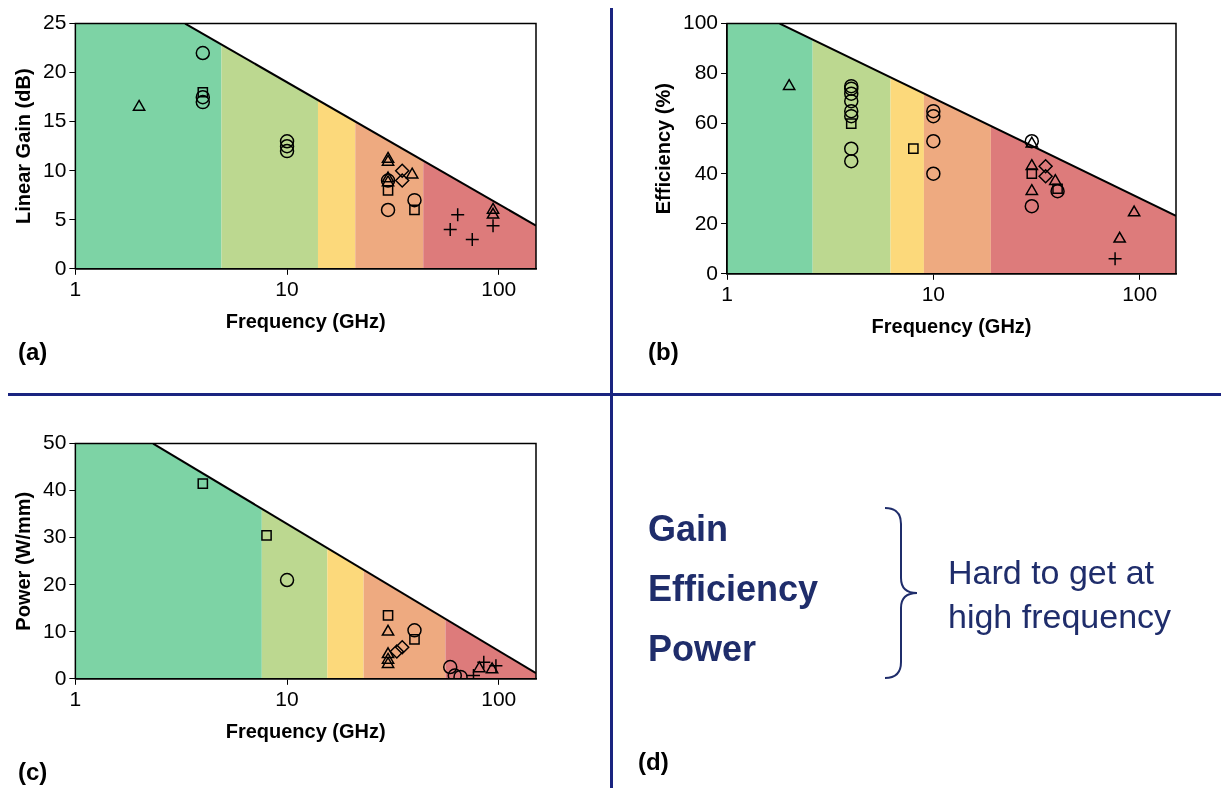 This screenshot has height=800, width=1229. Describe the element at coordinates (55, 120) in the screenshot. I see `y-tick-label: 15` at that location.